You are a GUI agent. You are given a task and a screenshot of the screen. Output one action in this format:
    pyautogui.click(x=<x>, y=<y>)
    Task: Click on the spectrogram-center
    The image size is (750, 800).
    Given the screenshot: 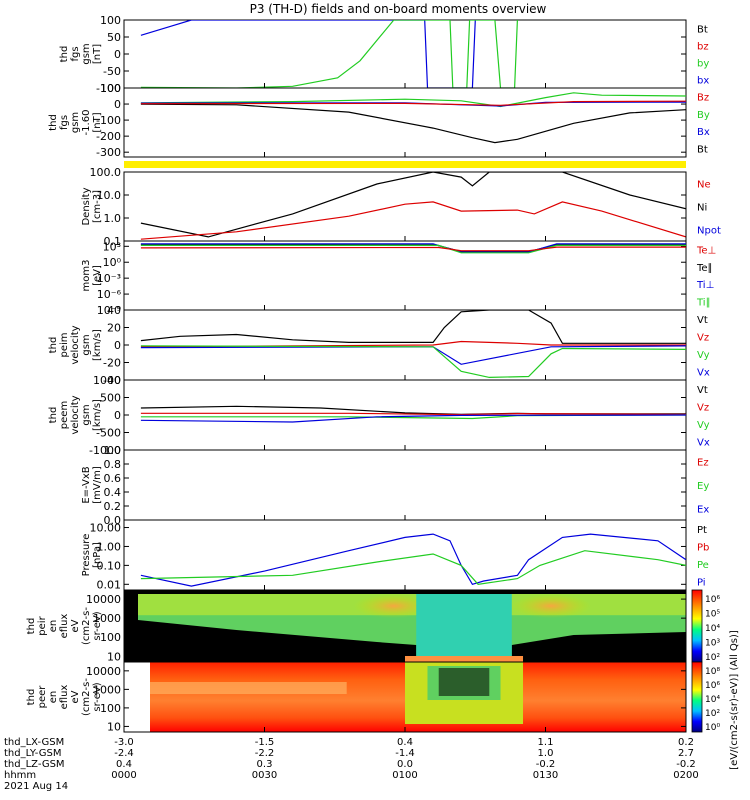 What is the action you would take?
    pyautogui.click(x=464, y=626)
    